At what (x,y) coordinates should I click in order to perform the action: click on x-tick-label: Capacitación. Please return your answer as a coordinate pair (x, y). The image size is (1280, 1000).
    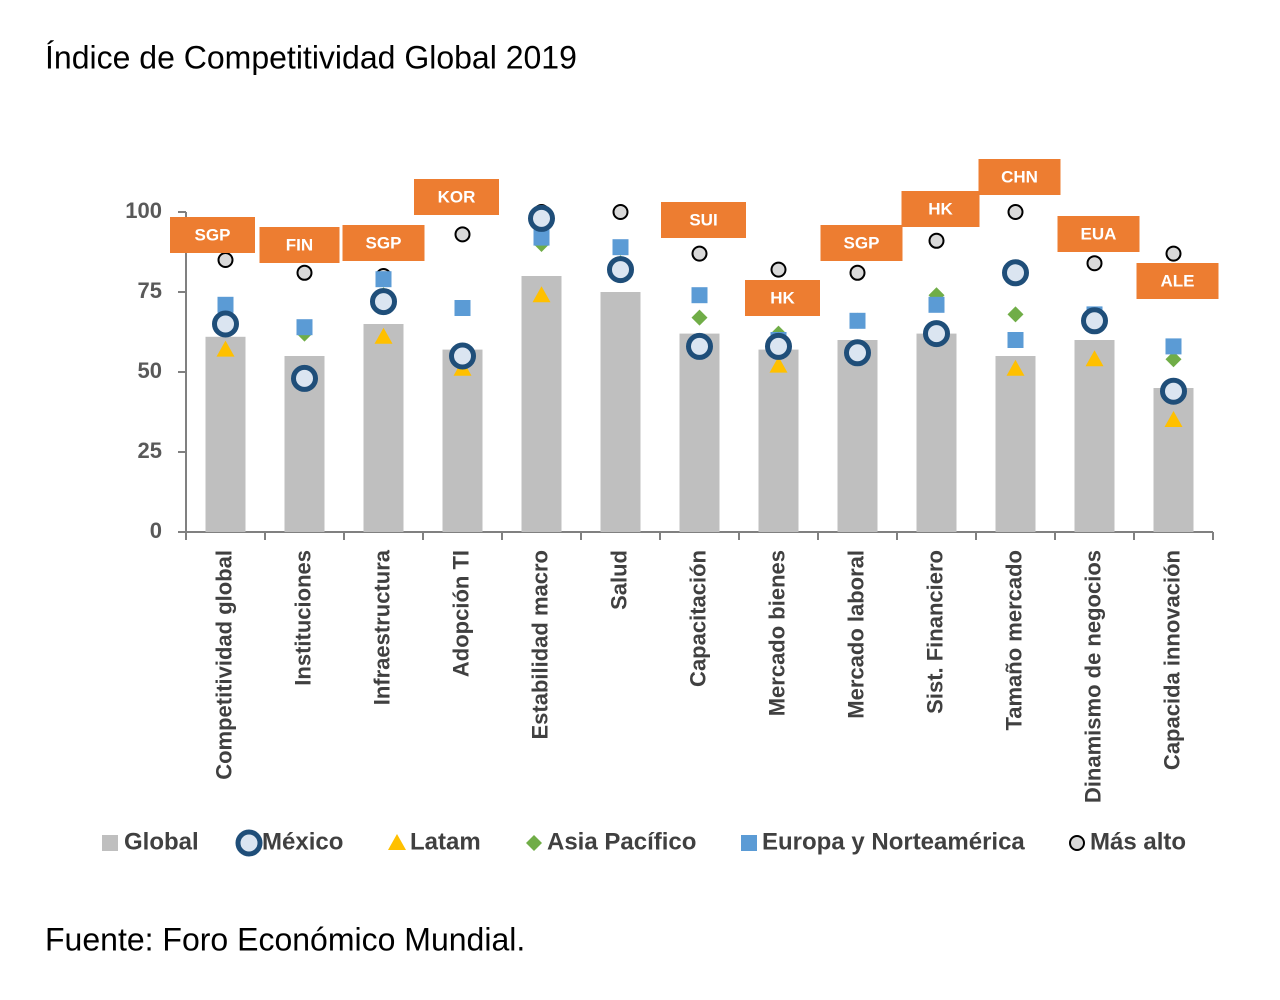
    Looking at the image, I should click on (697, 618).